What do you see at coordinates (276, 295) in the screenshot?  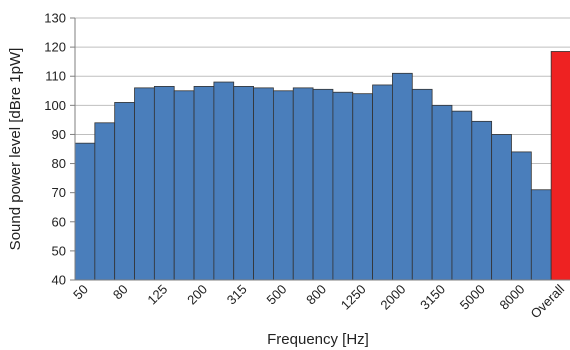 I see `x-tick-label: 500` at bounding box center [276, 295].